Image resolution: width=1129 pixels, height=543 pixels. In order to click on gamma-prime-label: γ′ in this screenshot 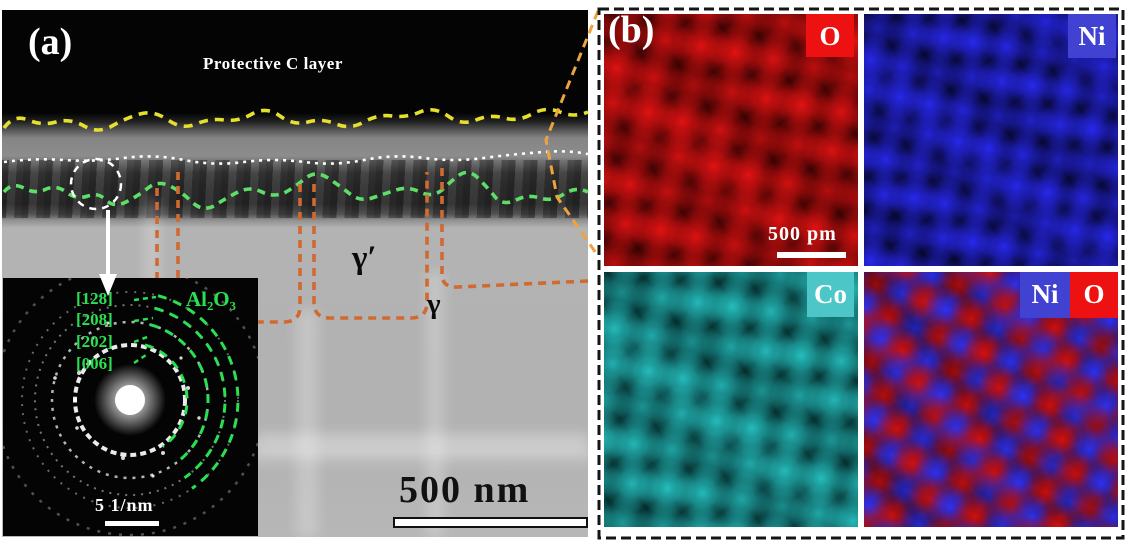, I will do `click(364, 258)`.